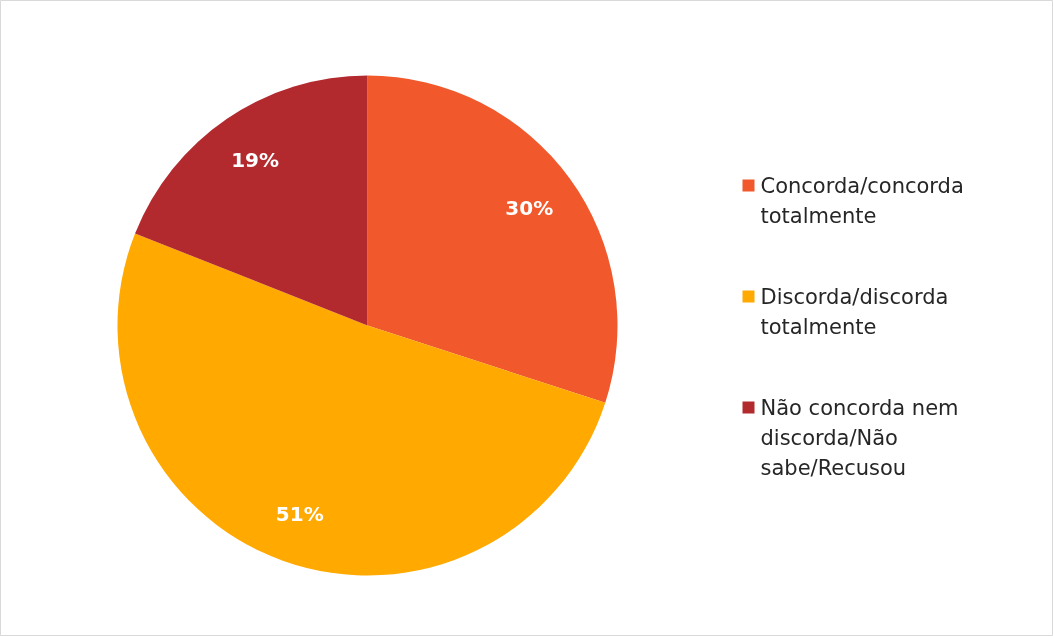 The width and height of the screenshot is (1053, 636). What do you see at coordinates (529, 207) in the screenshot?
I see `data-label: 30%` at bounding box center [529, 207].